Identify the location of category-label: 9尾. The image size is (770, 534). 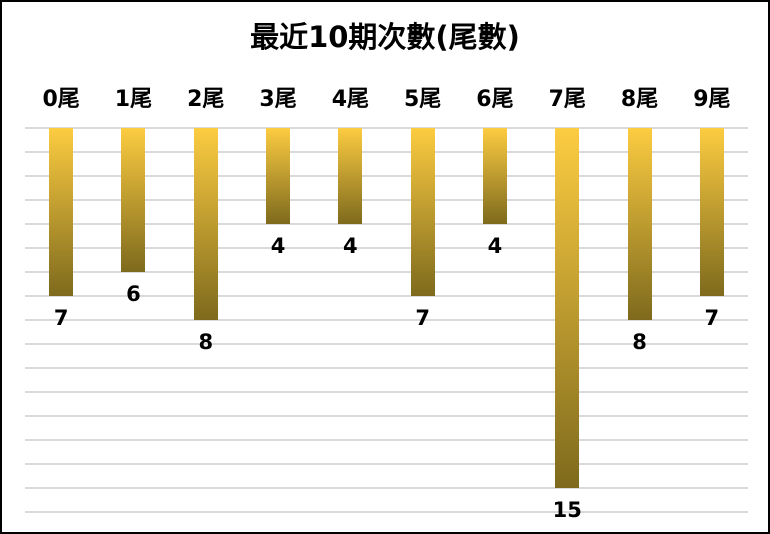
(712, 99).